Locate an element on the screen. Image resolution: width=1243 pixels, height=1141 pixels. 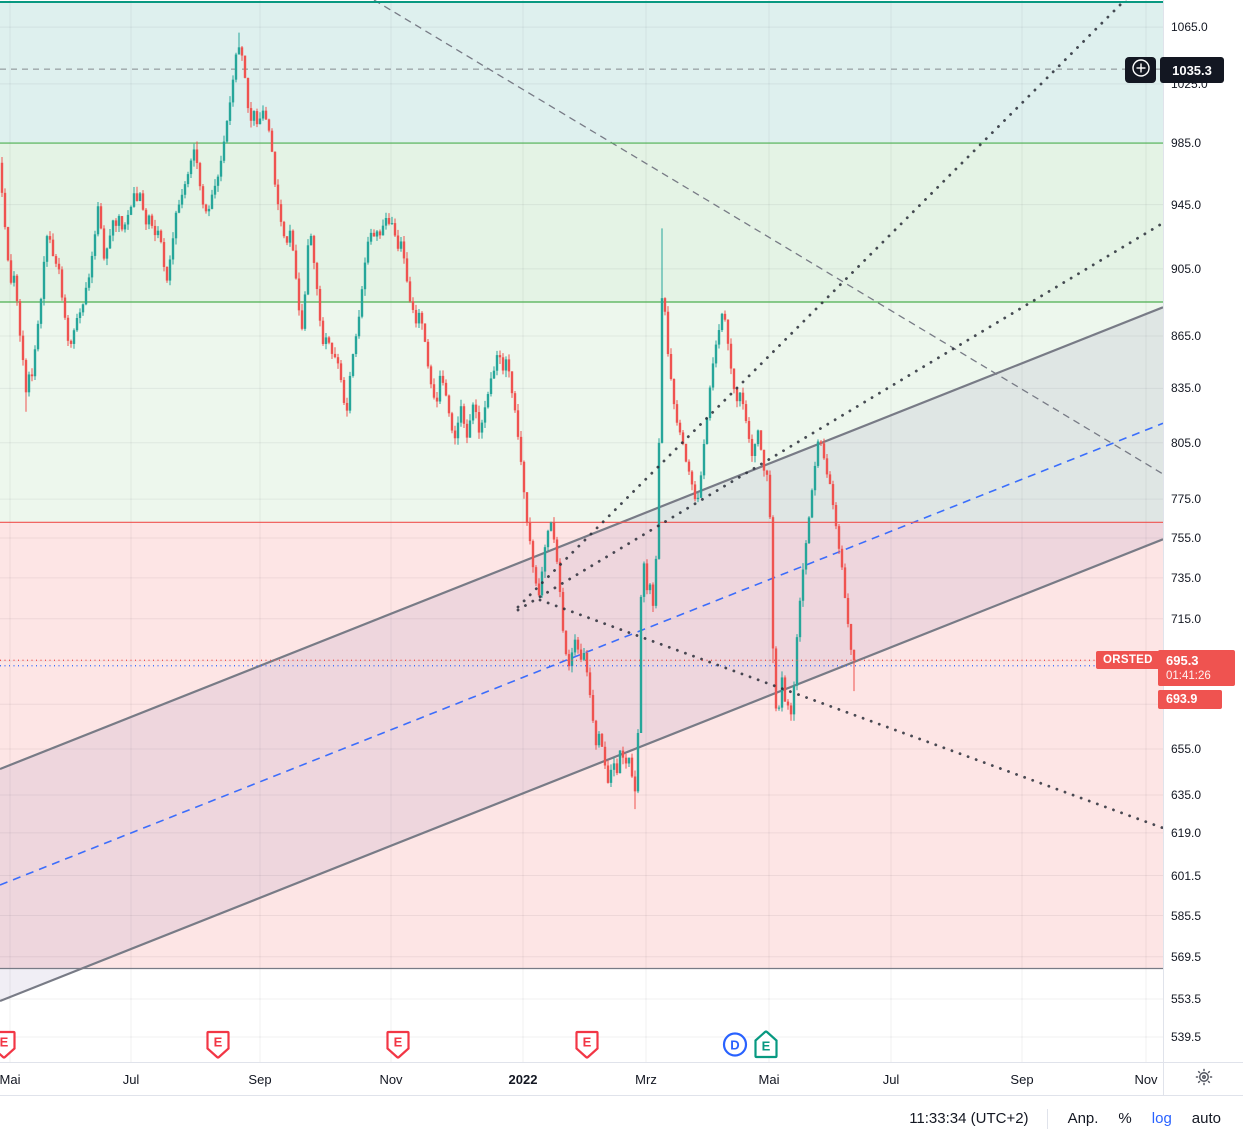
adjust-button: Anp. is located at coordinates (1083, 1118).